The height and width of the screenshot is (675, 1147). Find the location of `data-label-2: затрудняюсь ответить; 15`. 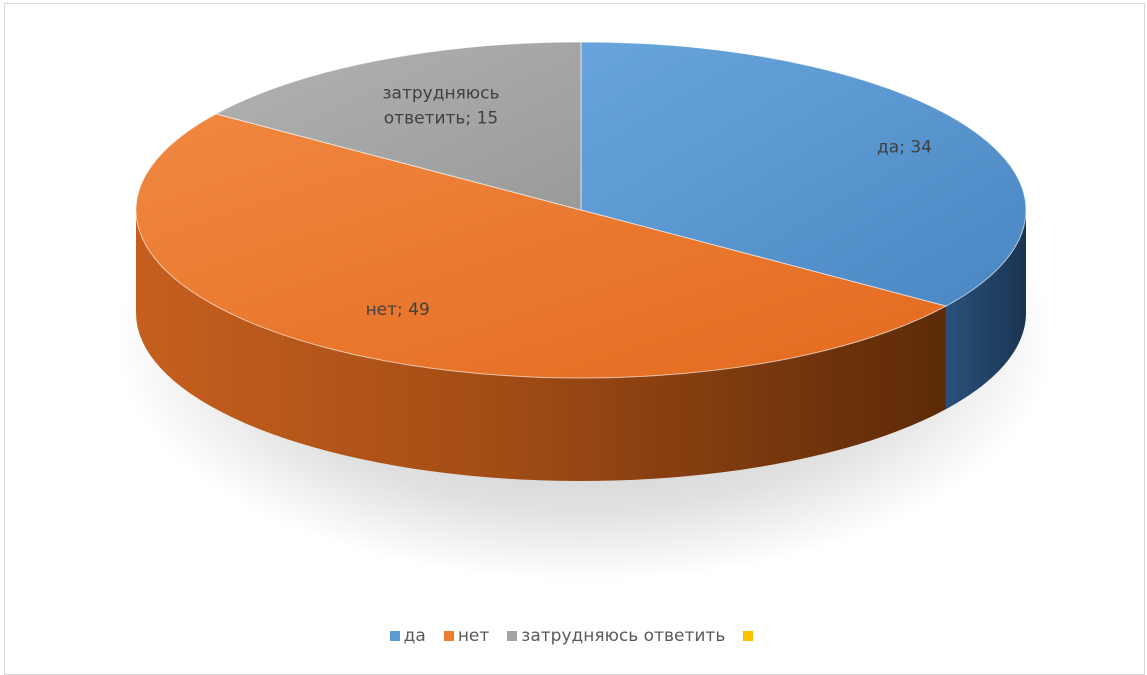

data-label-2: затрудняюсь ответить; 15 is located at coordinates (441, 106).